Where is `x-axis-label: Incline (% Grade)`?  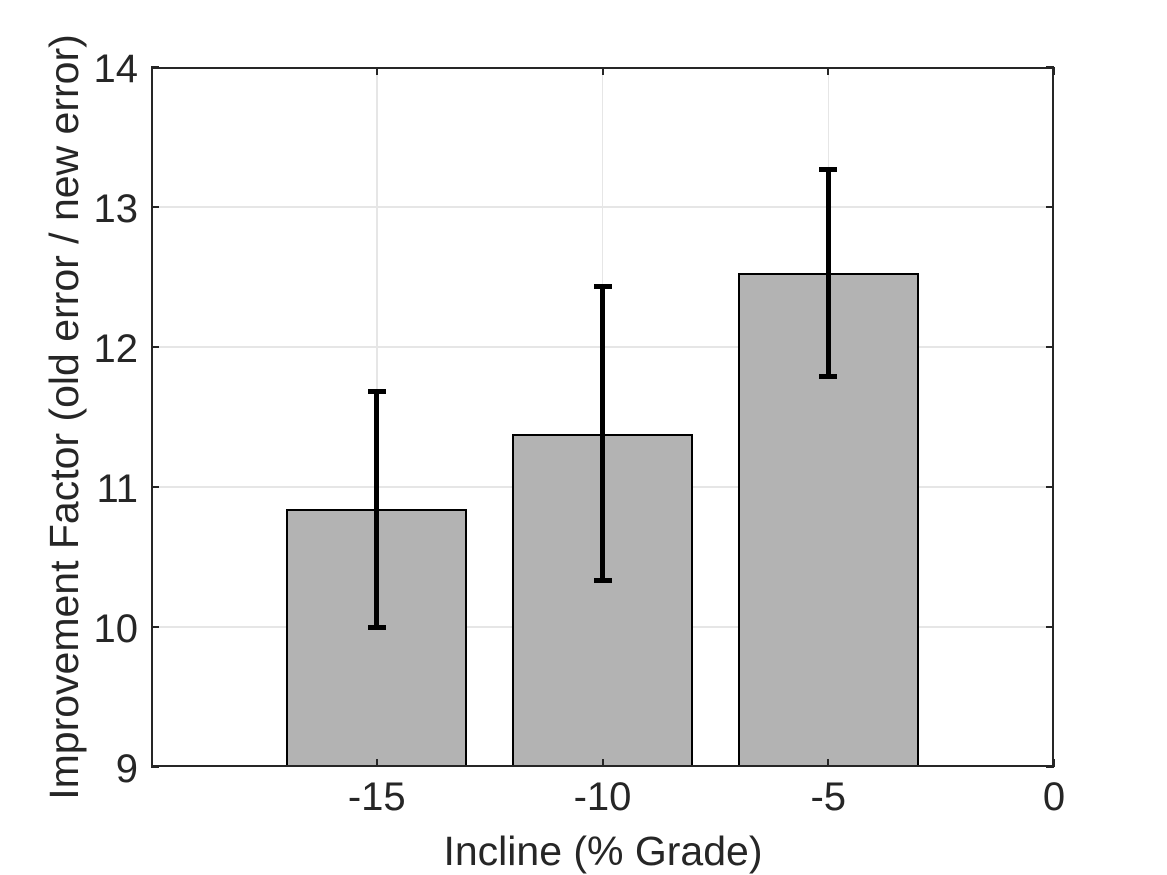 x-axis-label: Incline (% Grade) is located at coordinates (603, 851).